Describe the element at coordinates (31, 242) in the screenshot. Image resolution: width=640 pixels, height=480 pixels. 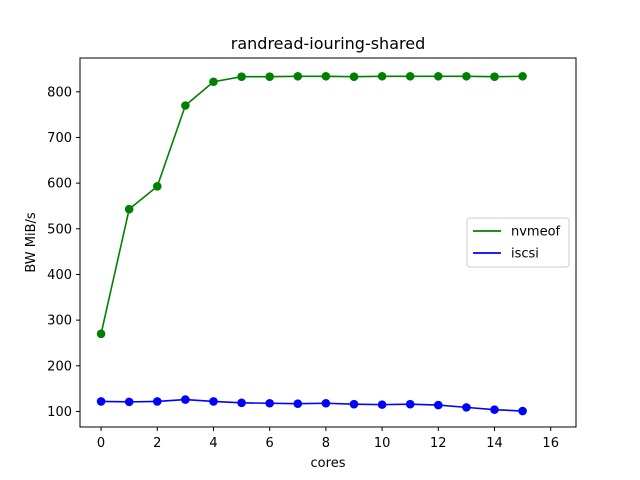
I see `y-axis-title: BW MiB/s` at that location.